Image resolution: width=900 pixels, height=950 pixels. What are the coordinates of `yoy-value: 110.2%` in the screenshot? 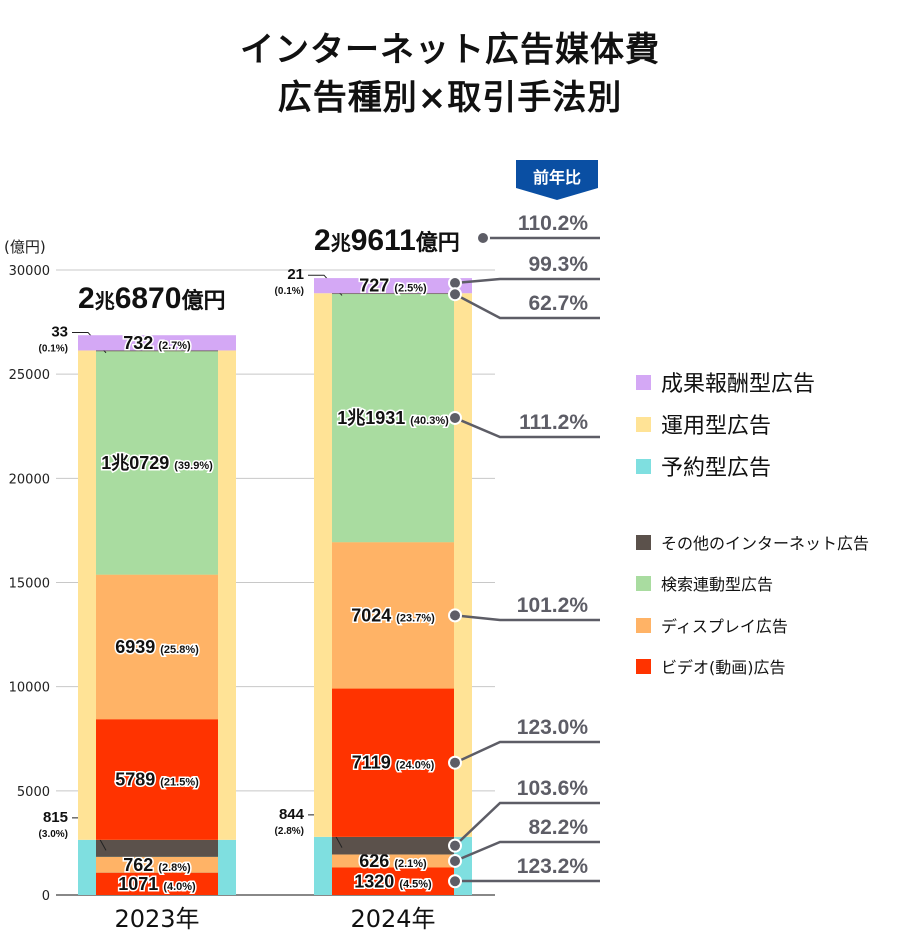 It's located at (553, 223).